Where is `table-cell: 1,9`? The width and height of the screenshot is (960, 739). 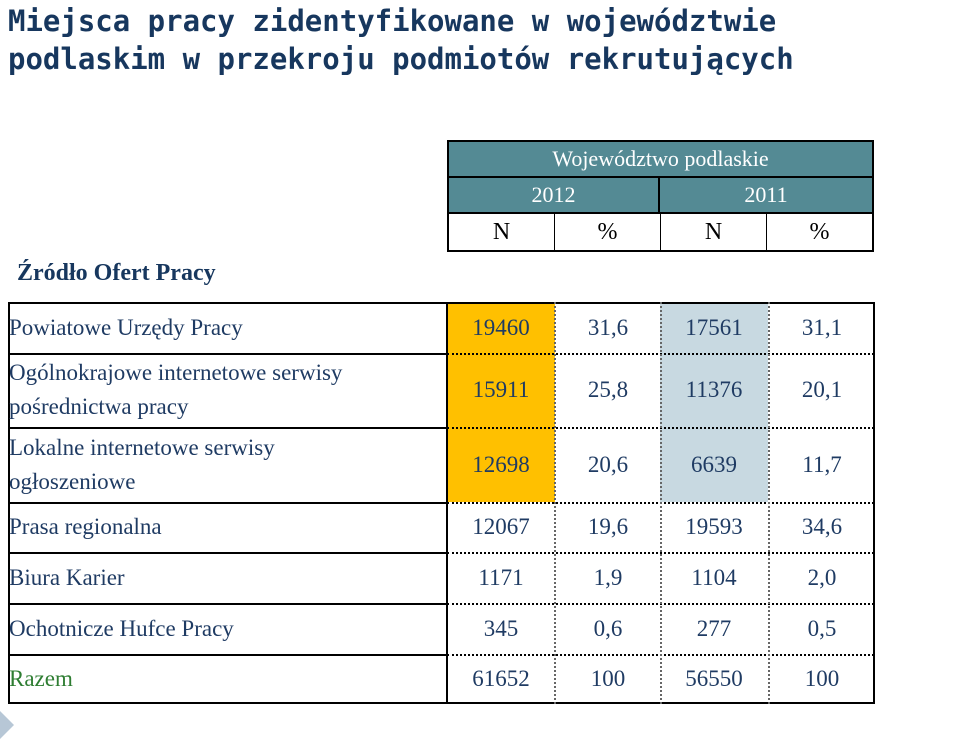
table-cell: 1,9 is located at coordinates (608, 577).